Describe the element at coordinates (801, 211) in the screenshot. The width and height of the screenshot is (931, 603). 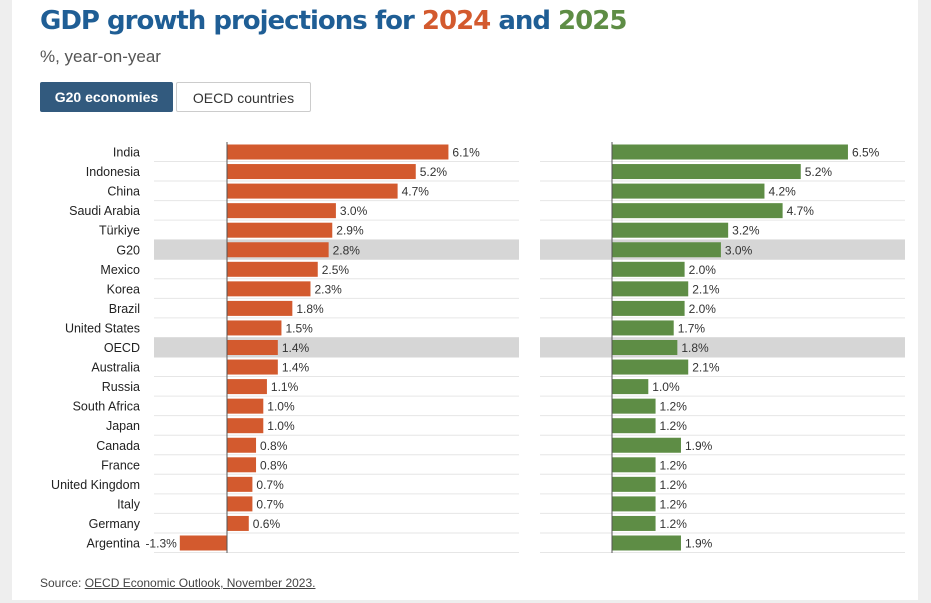
I see `data-label-2025: 4.7%` at that location.